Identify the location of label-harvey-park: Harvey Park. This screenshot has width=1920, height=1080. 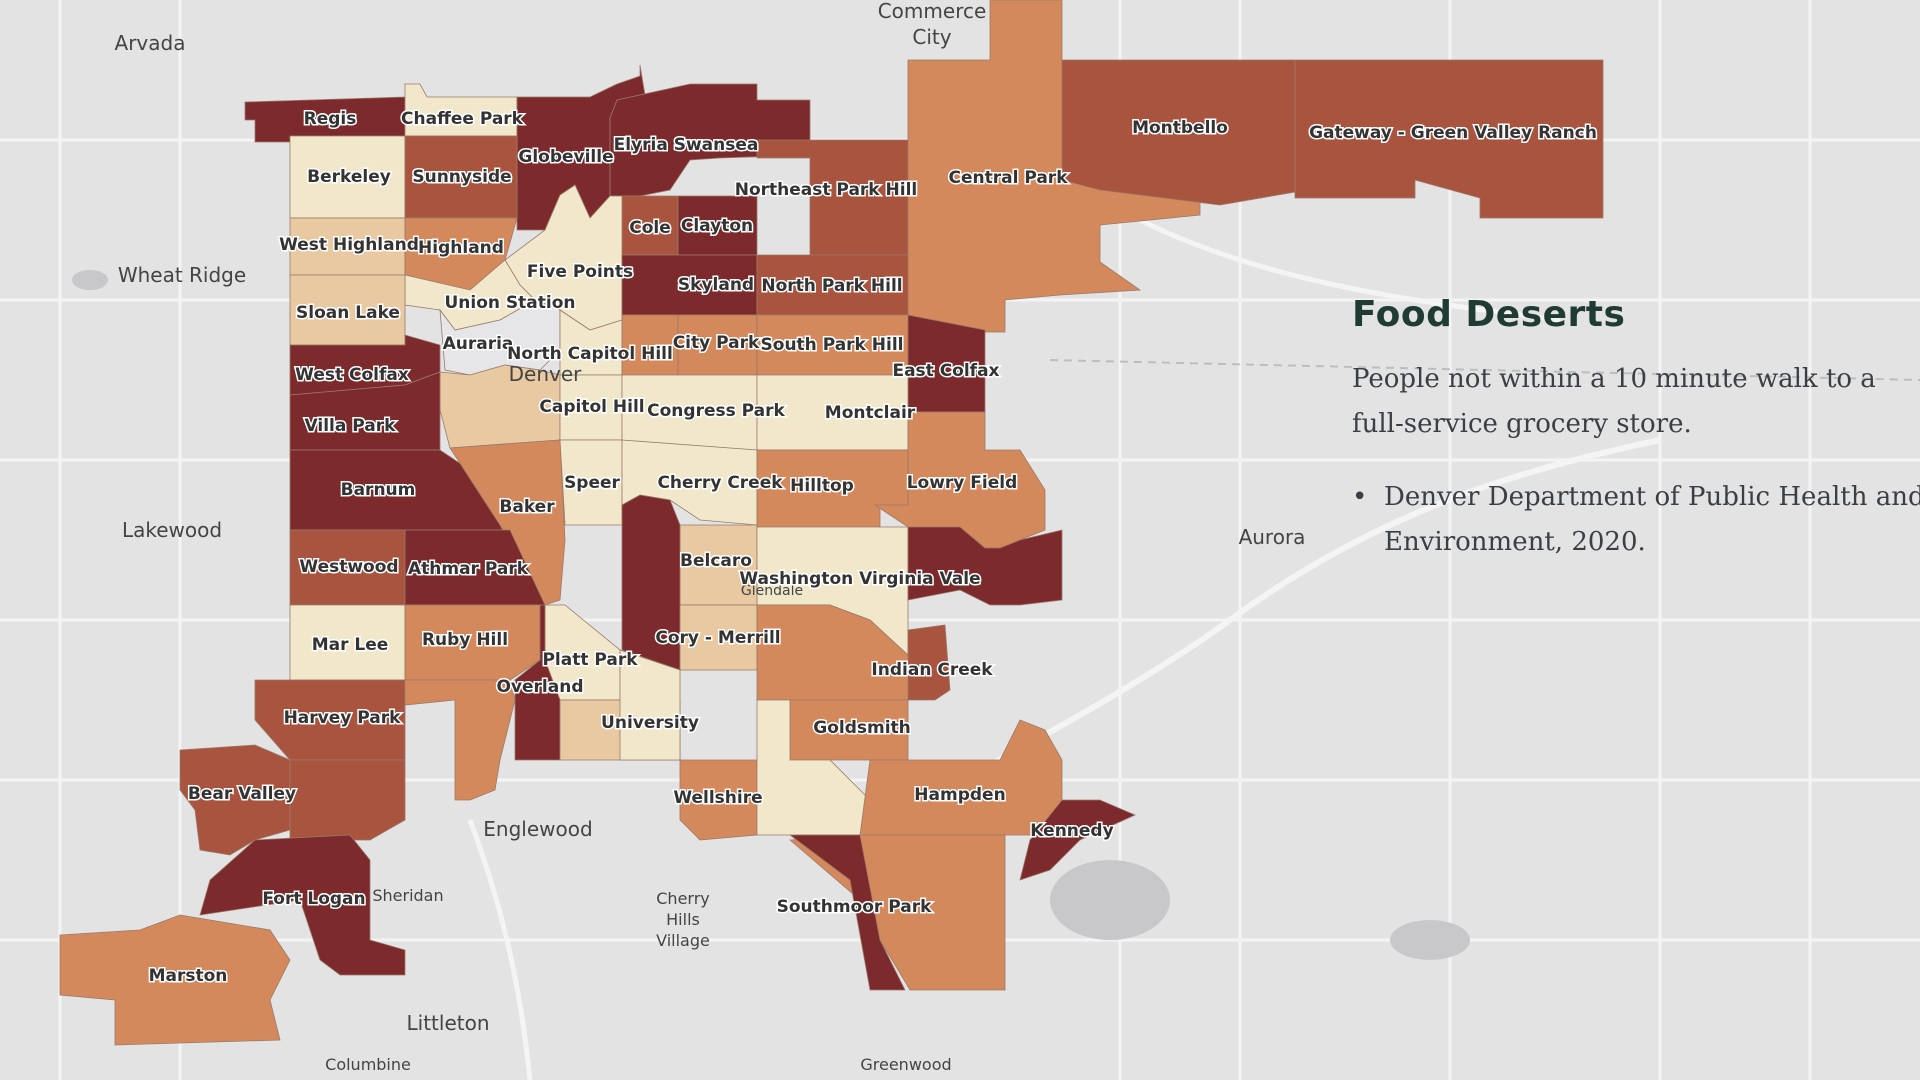
(343, 718).